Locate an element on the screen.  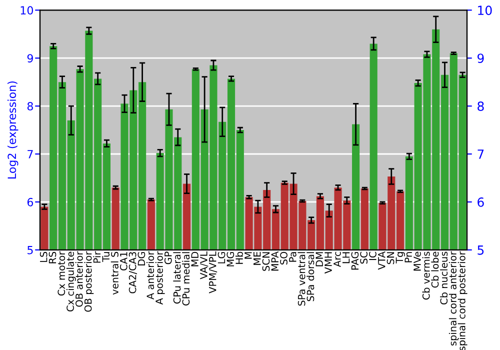
x-tick-label: ME is located at coordinates (257, 258).